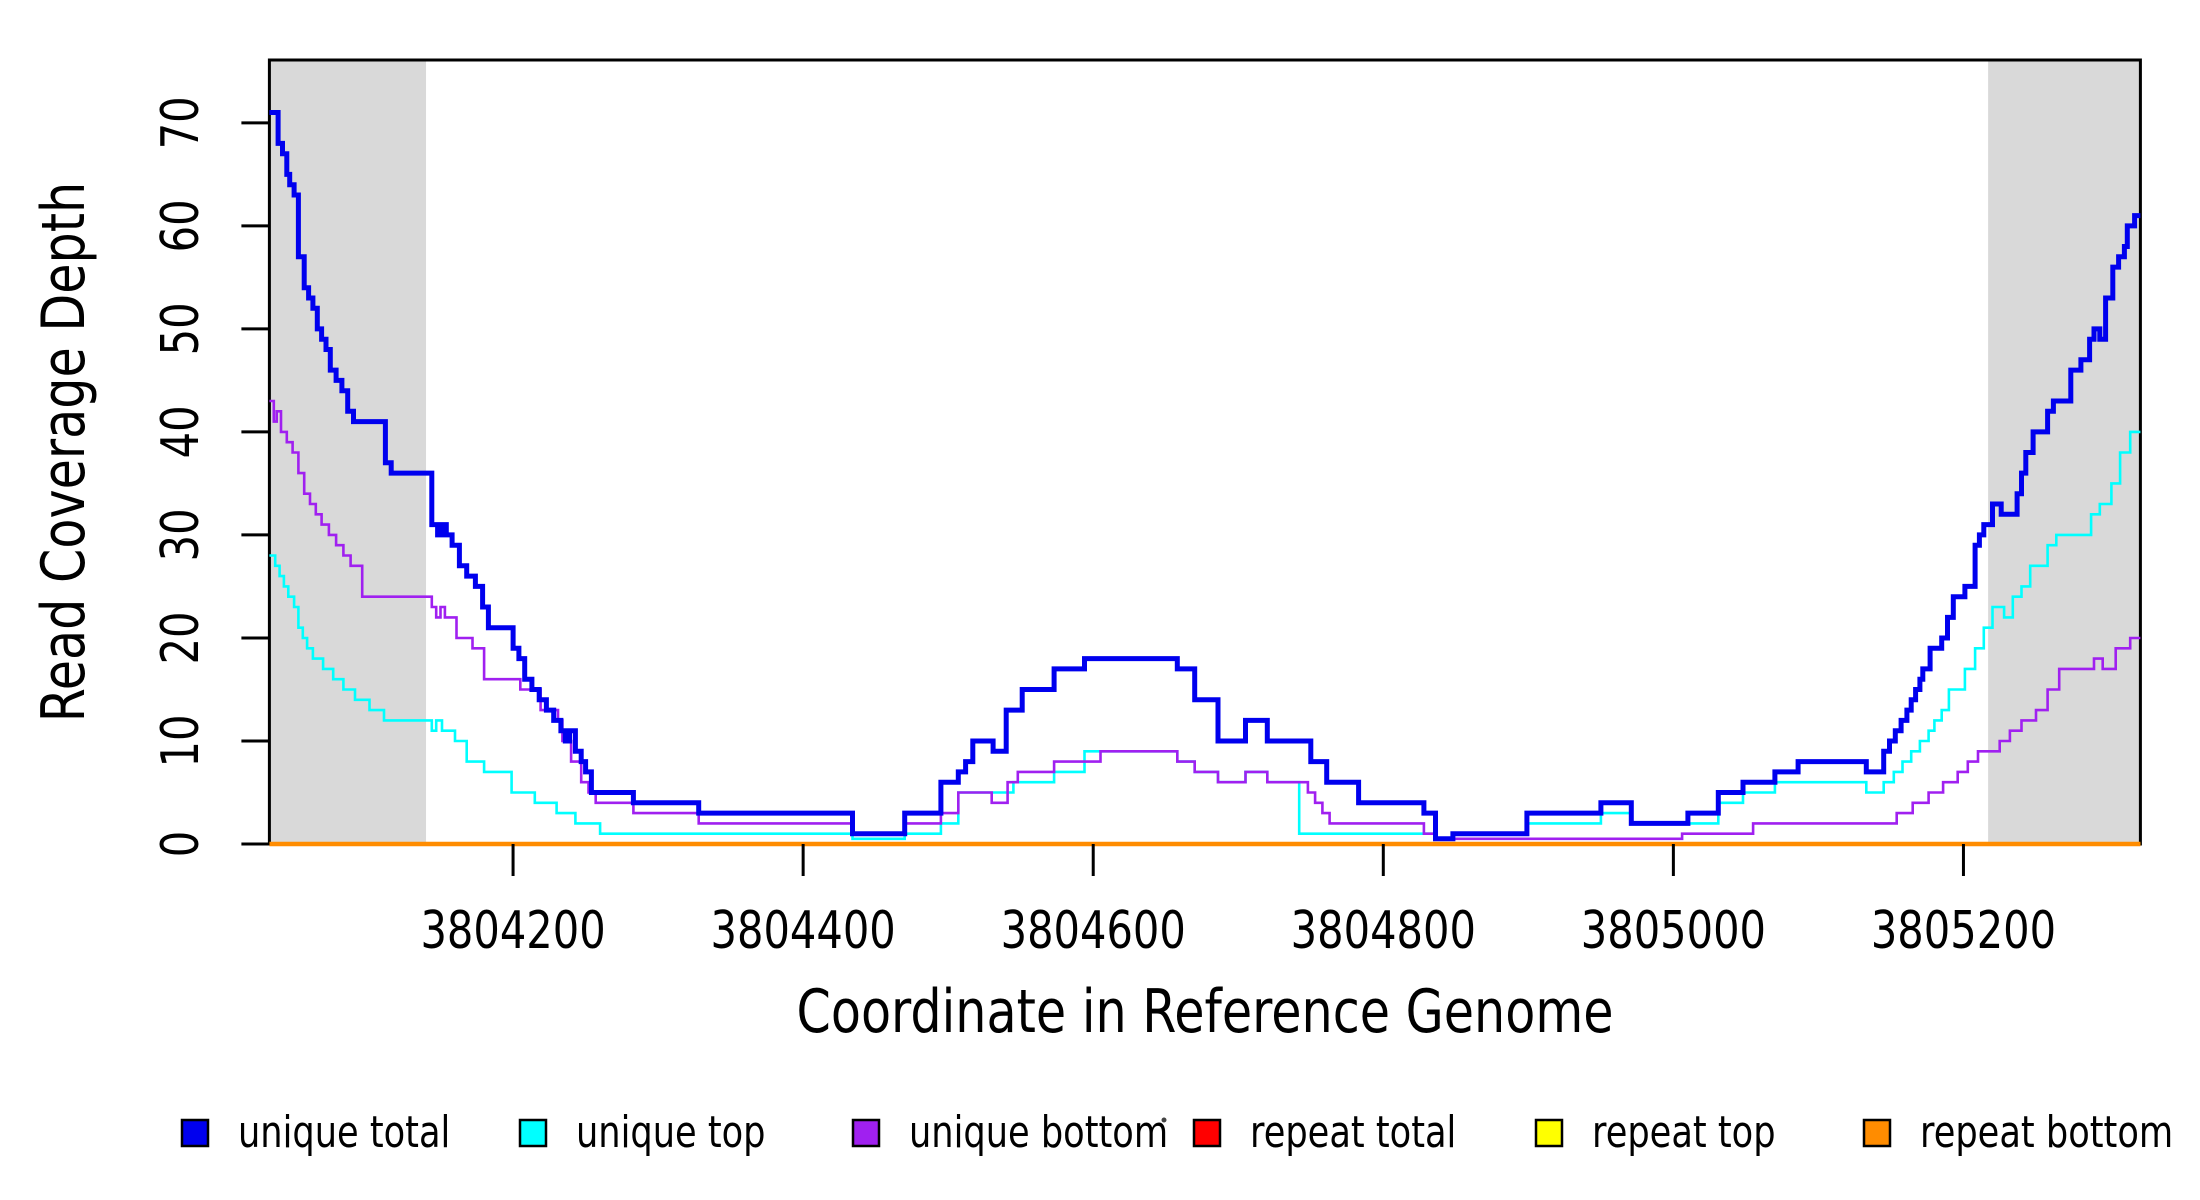 The height and width of the screenshot is (1200, 2200). Describe the element at coordinates (181, 637) in the screenshot. I see `y-tick-label: 20` at that location.